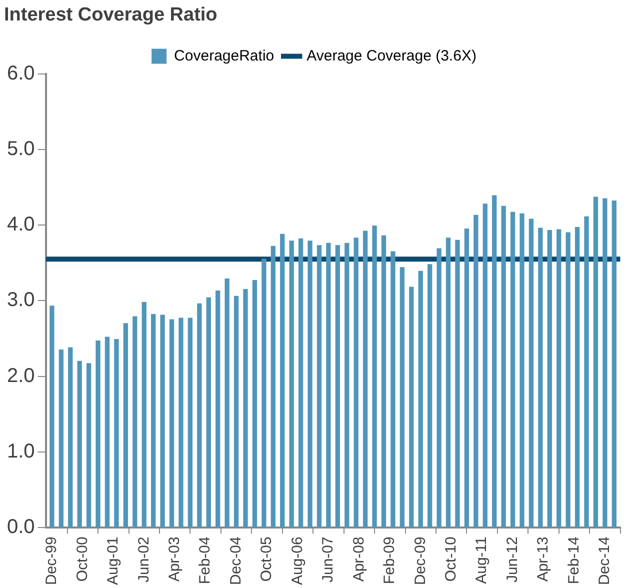 This screenshot has height=588, width=626. Describe the element at coordinates (51, 560) in the screenshot. I see `x-tick-label: Dec-99` at that location.